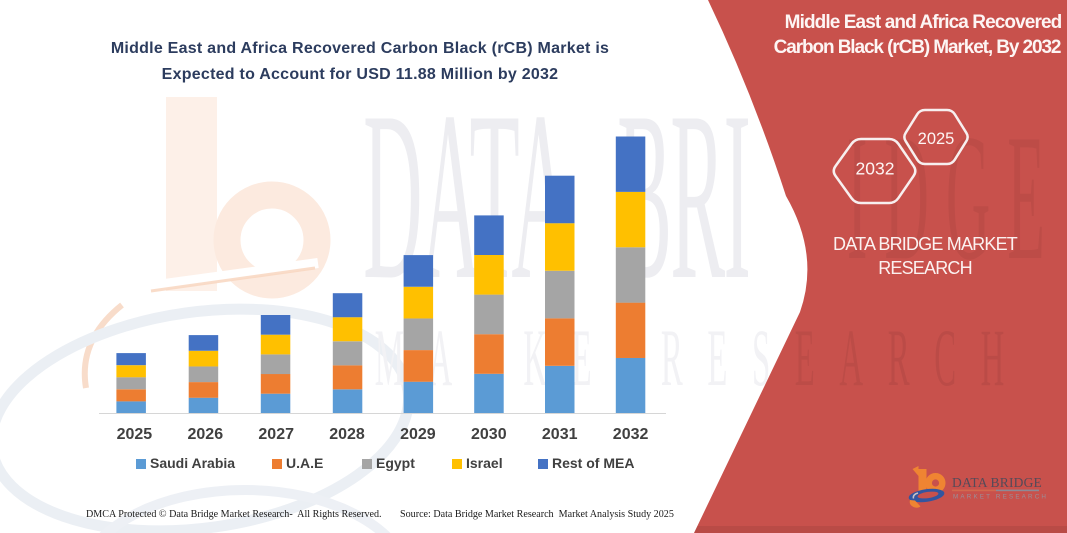 The image size is (1067, 533). What do you see at coordinates (702, 357) in the screenshot?
I see `svg-text: MARKETRESEARCH` at bounding box center [702, 357].